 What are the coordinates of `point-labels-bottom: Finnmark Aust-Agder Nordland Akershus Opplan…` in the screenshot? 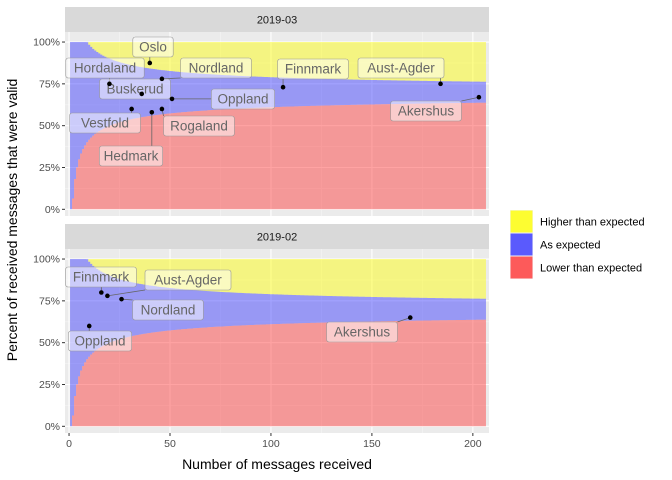 It's located at (238, 309).